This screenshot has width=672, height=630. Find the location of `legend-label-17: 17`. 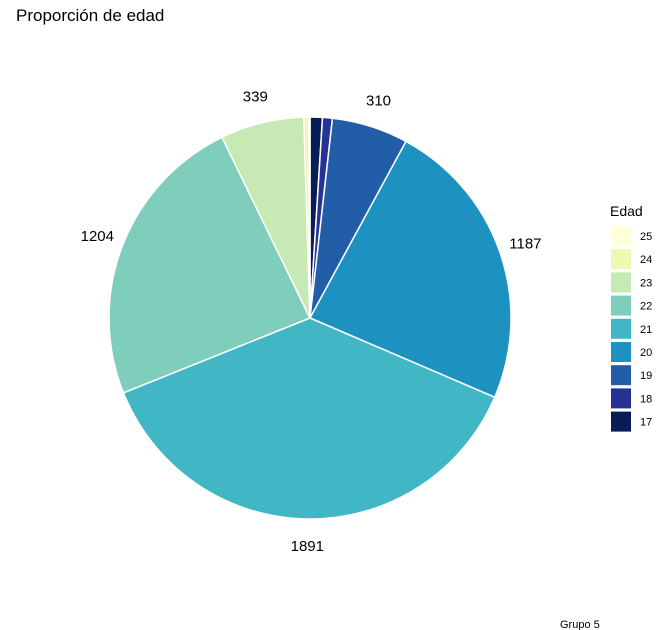

legend-label-17: 17 is located at coordinates (646, 423).